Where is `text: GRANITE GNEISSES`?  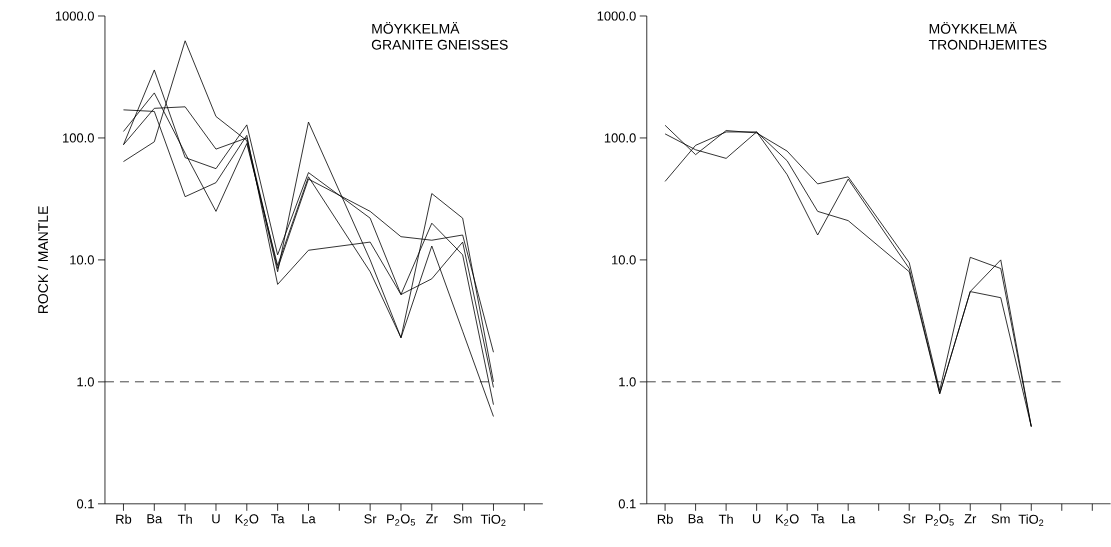 text: GRANITE GNEISSES is located at coordinates (439, 44).